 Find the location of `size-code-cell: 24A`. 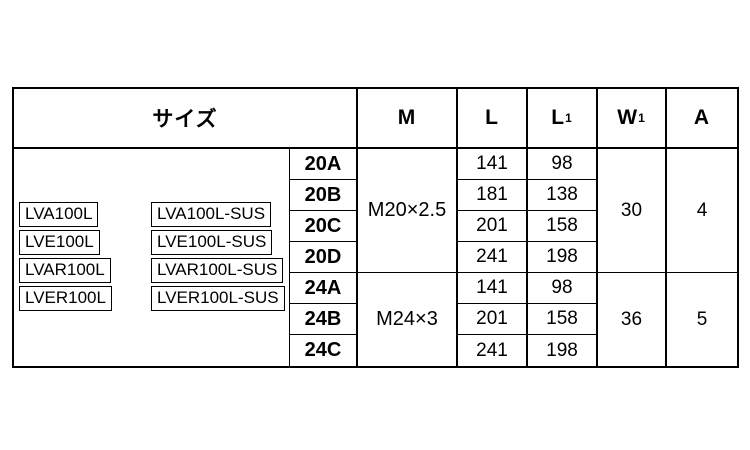

size-code-cell: 24A is located at coordinates (324, 288).